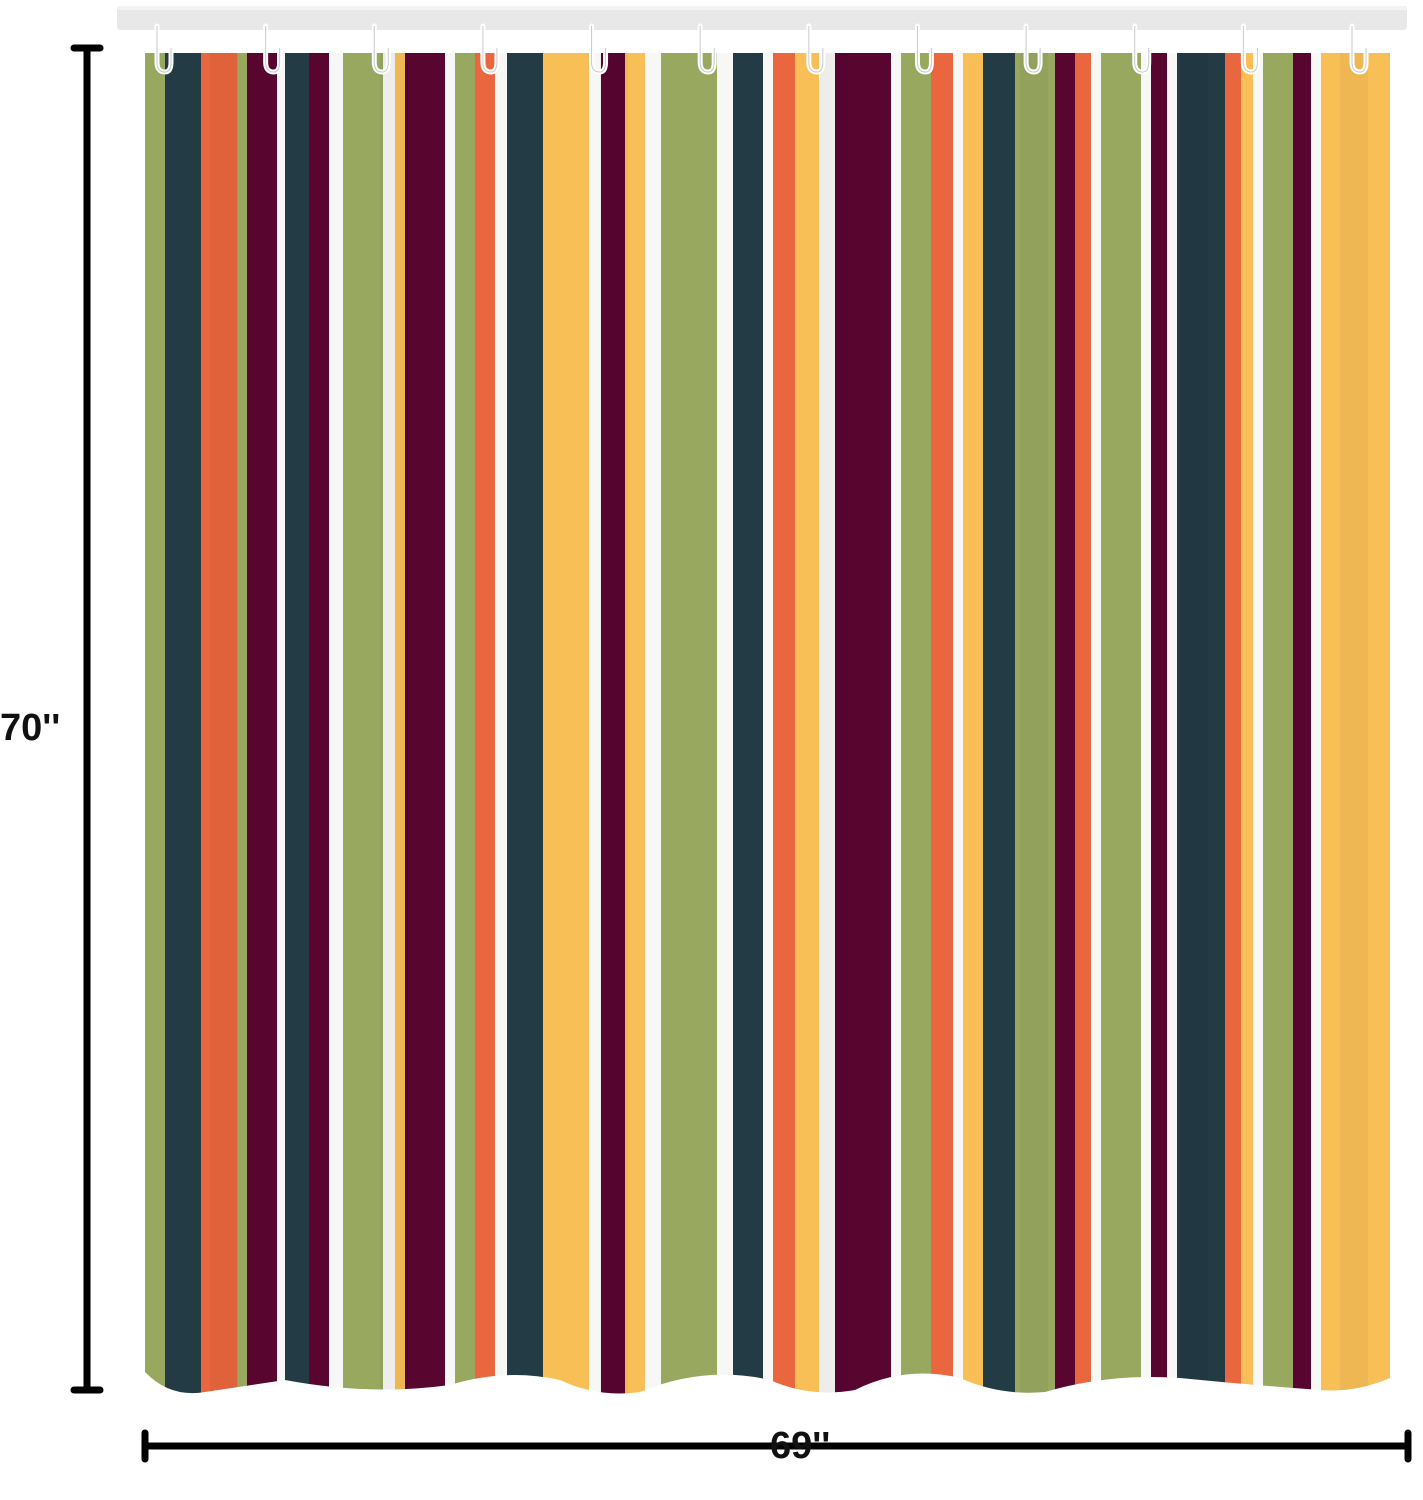 The image size is (1423, 1500). Describe the element at coordinates (800, 1446) in the screenshot. I see `width-dimension-label: 69''` at that location.